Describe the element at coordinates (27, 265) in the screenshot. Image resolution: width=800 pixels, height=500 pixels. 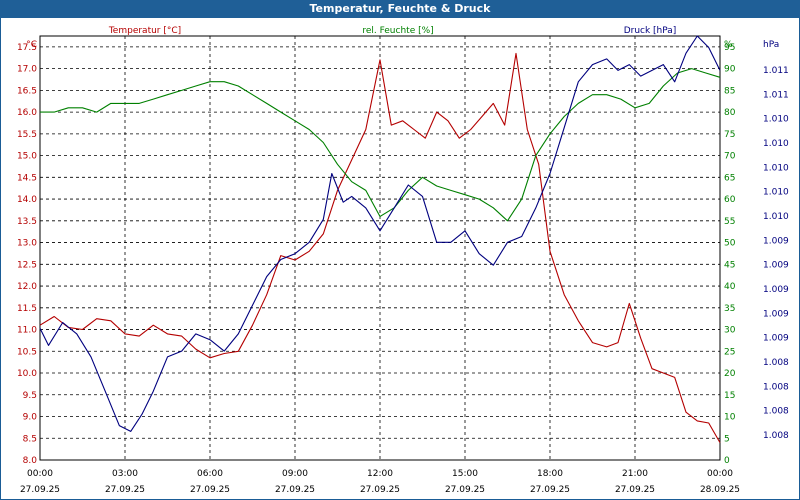
I see `temperature-tick-label: 12.5` at that location.